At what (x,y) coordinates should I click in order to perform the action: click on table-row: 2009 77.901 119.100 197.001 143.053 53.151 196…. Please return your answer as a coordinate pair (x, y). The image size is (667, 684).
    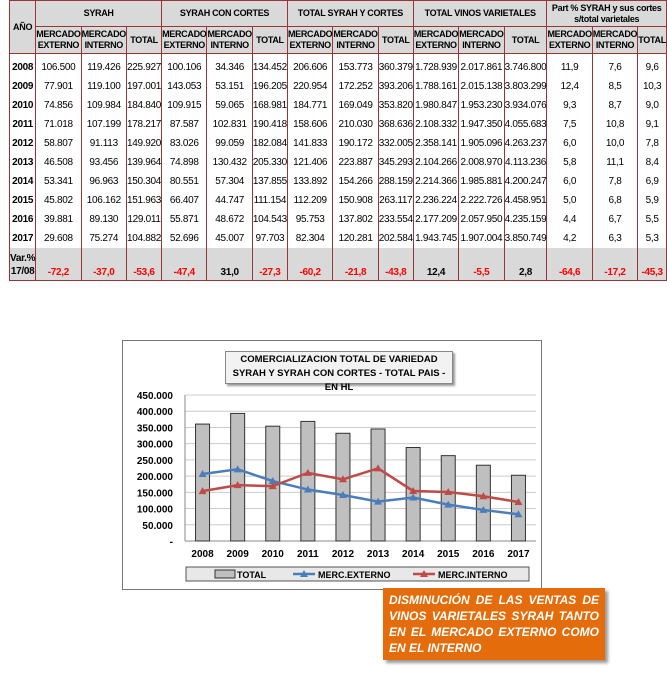
    Looking at the image, I should click on (337, 86).